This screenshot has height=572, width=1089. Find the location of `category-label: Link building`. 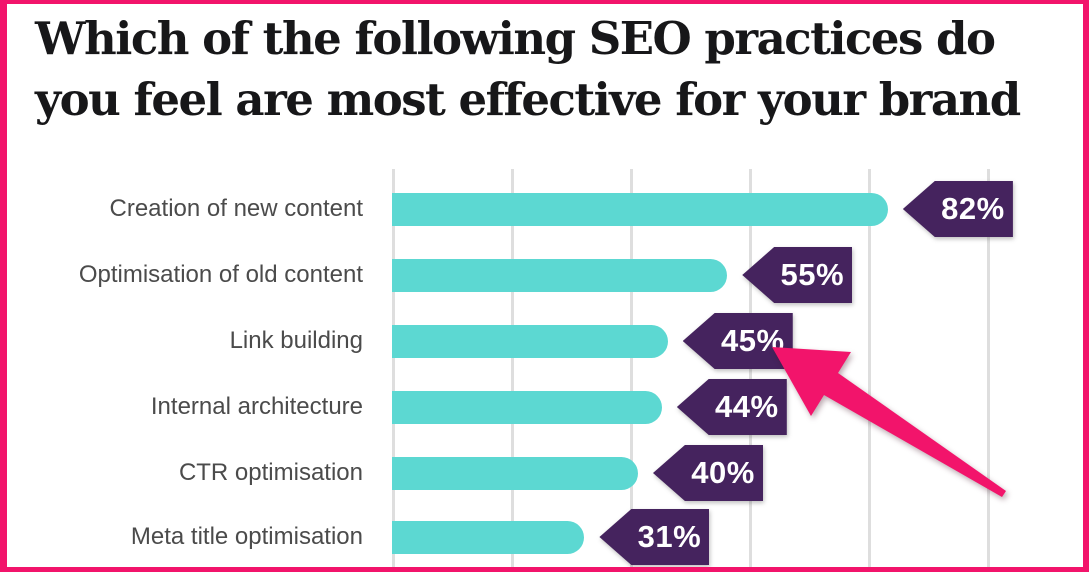

category-label: Link building is located at coordinates (296, 340).